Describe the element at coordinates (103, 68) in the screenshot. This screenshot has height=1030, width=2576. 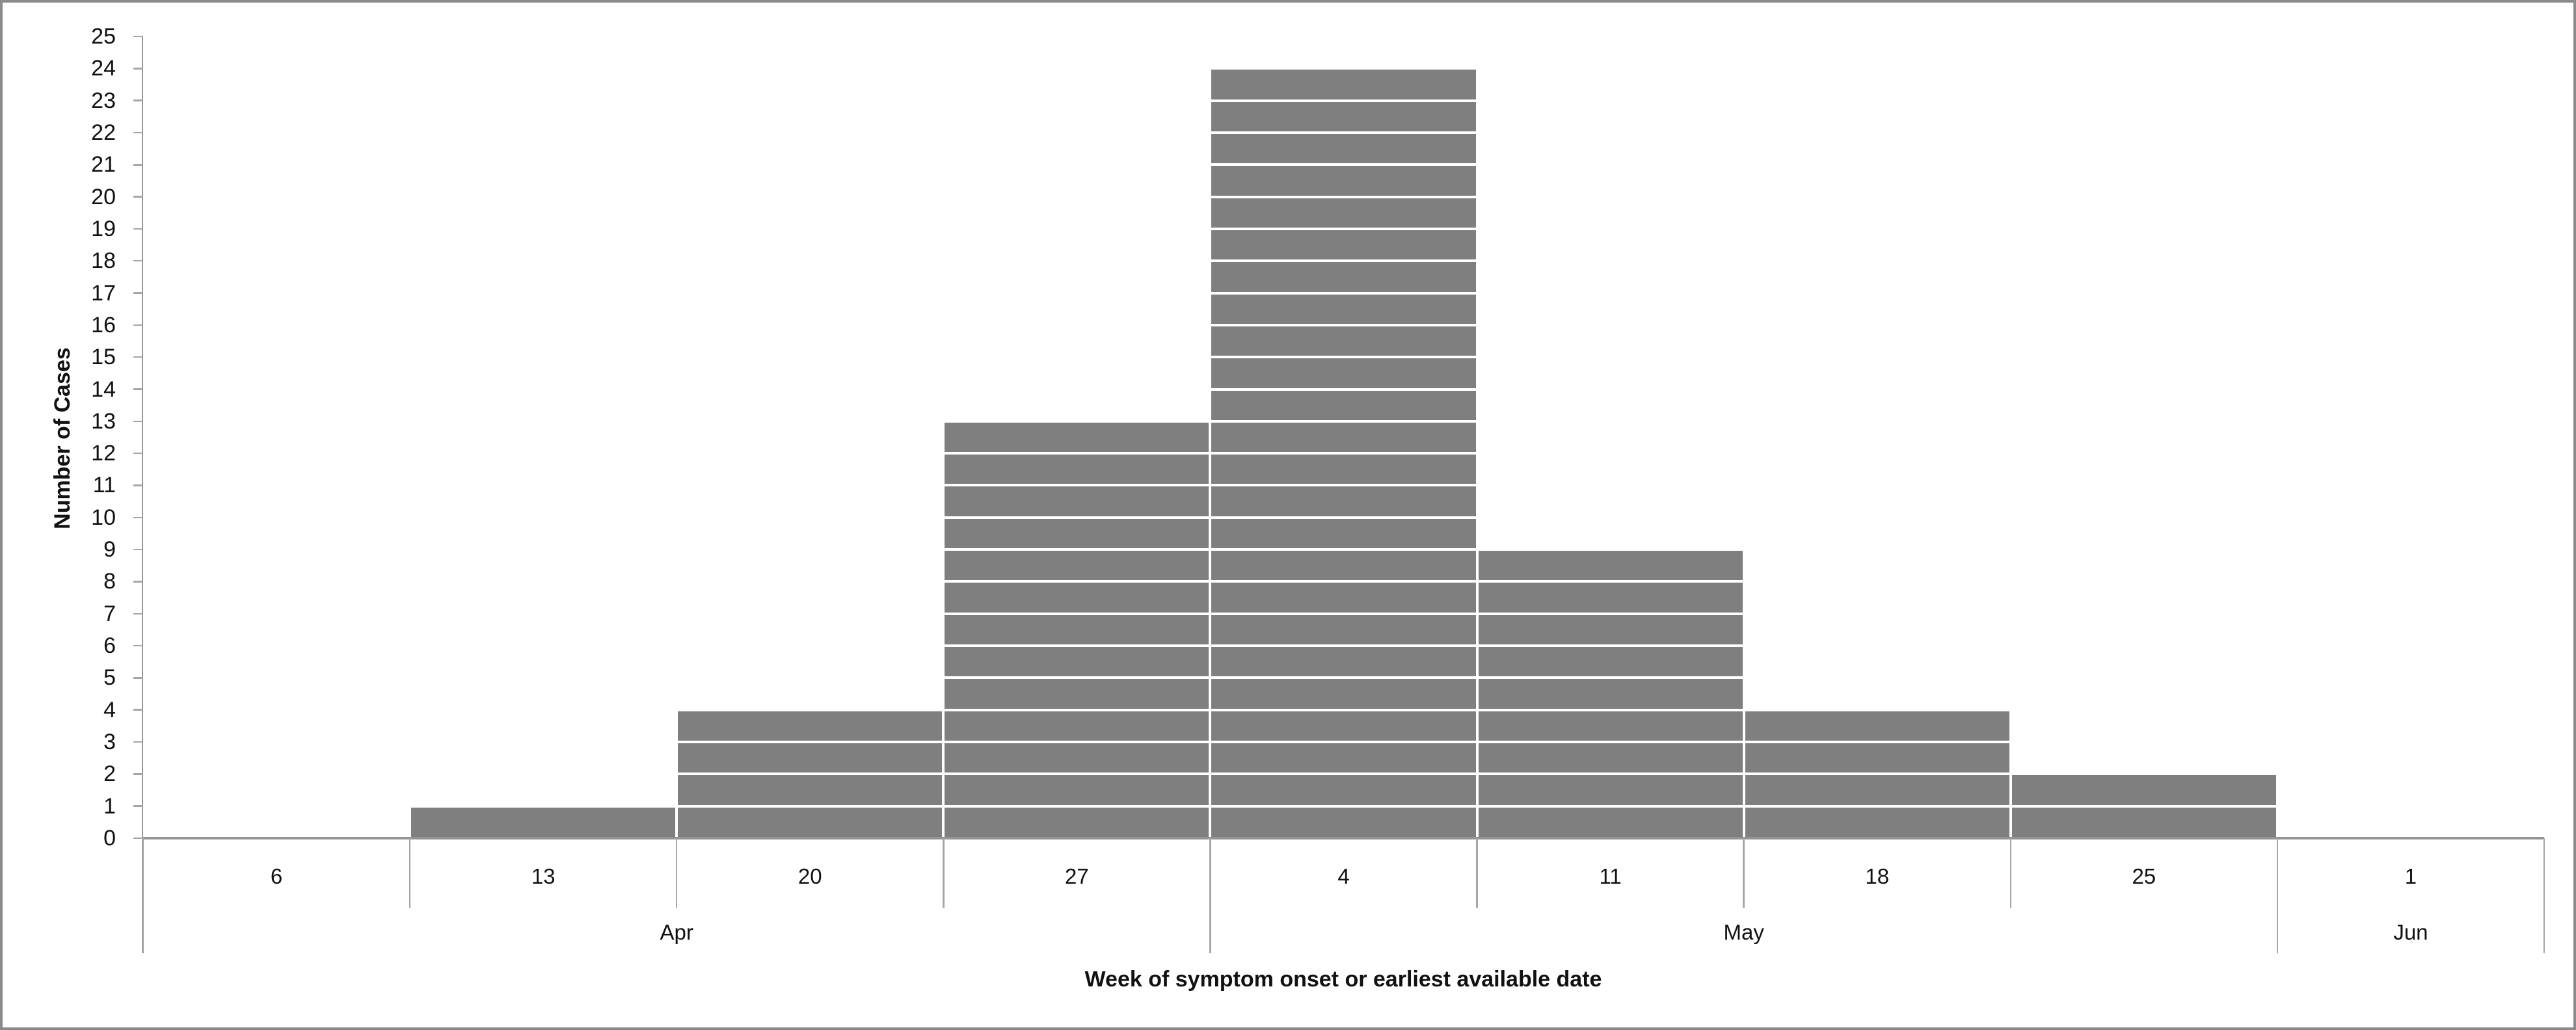
I see `y-axis-tick-label: 24` at that location.